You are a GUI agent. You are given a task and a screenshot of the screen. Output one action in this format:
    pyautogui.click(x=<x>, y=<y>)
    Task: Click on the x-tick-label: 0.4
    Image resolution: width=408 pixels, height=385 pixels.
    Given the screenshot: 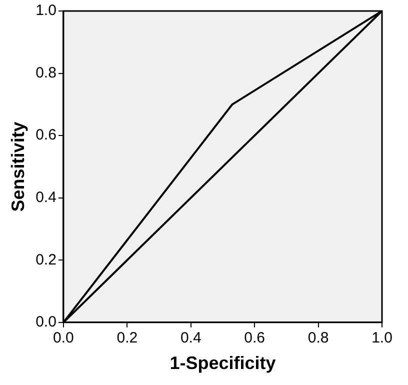 What is the action you would take?
    pyautogui.click(x=191, y=338)
    